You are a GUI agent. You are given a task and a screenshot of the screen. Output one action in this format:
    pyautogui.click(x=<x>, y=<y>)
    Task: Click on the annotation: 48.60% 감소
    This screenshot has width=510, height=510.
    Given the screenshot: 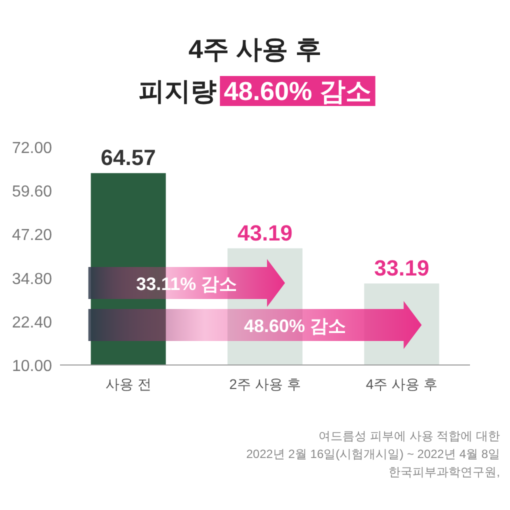 What is the action you would take?
    pyautogui.click(x=295, y=326)
    